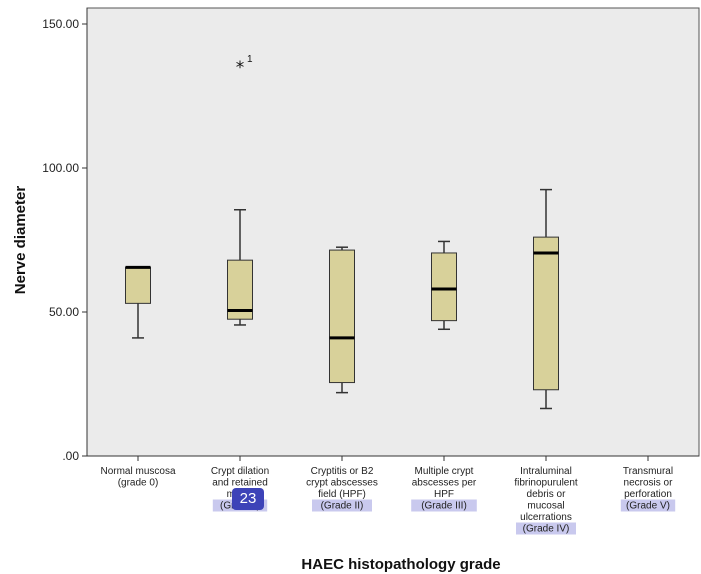  Describe the element at coordinates (64, 312) in the screenshot. I see `y-tick-label: 50.00` at that location.